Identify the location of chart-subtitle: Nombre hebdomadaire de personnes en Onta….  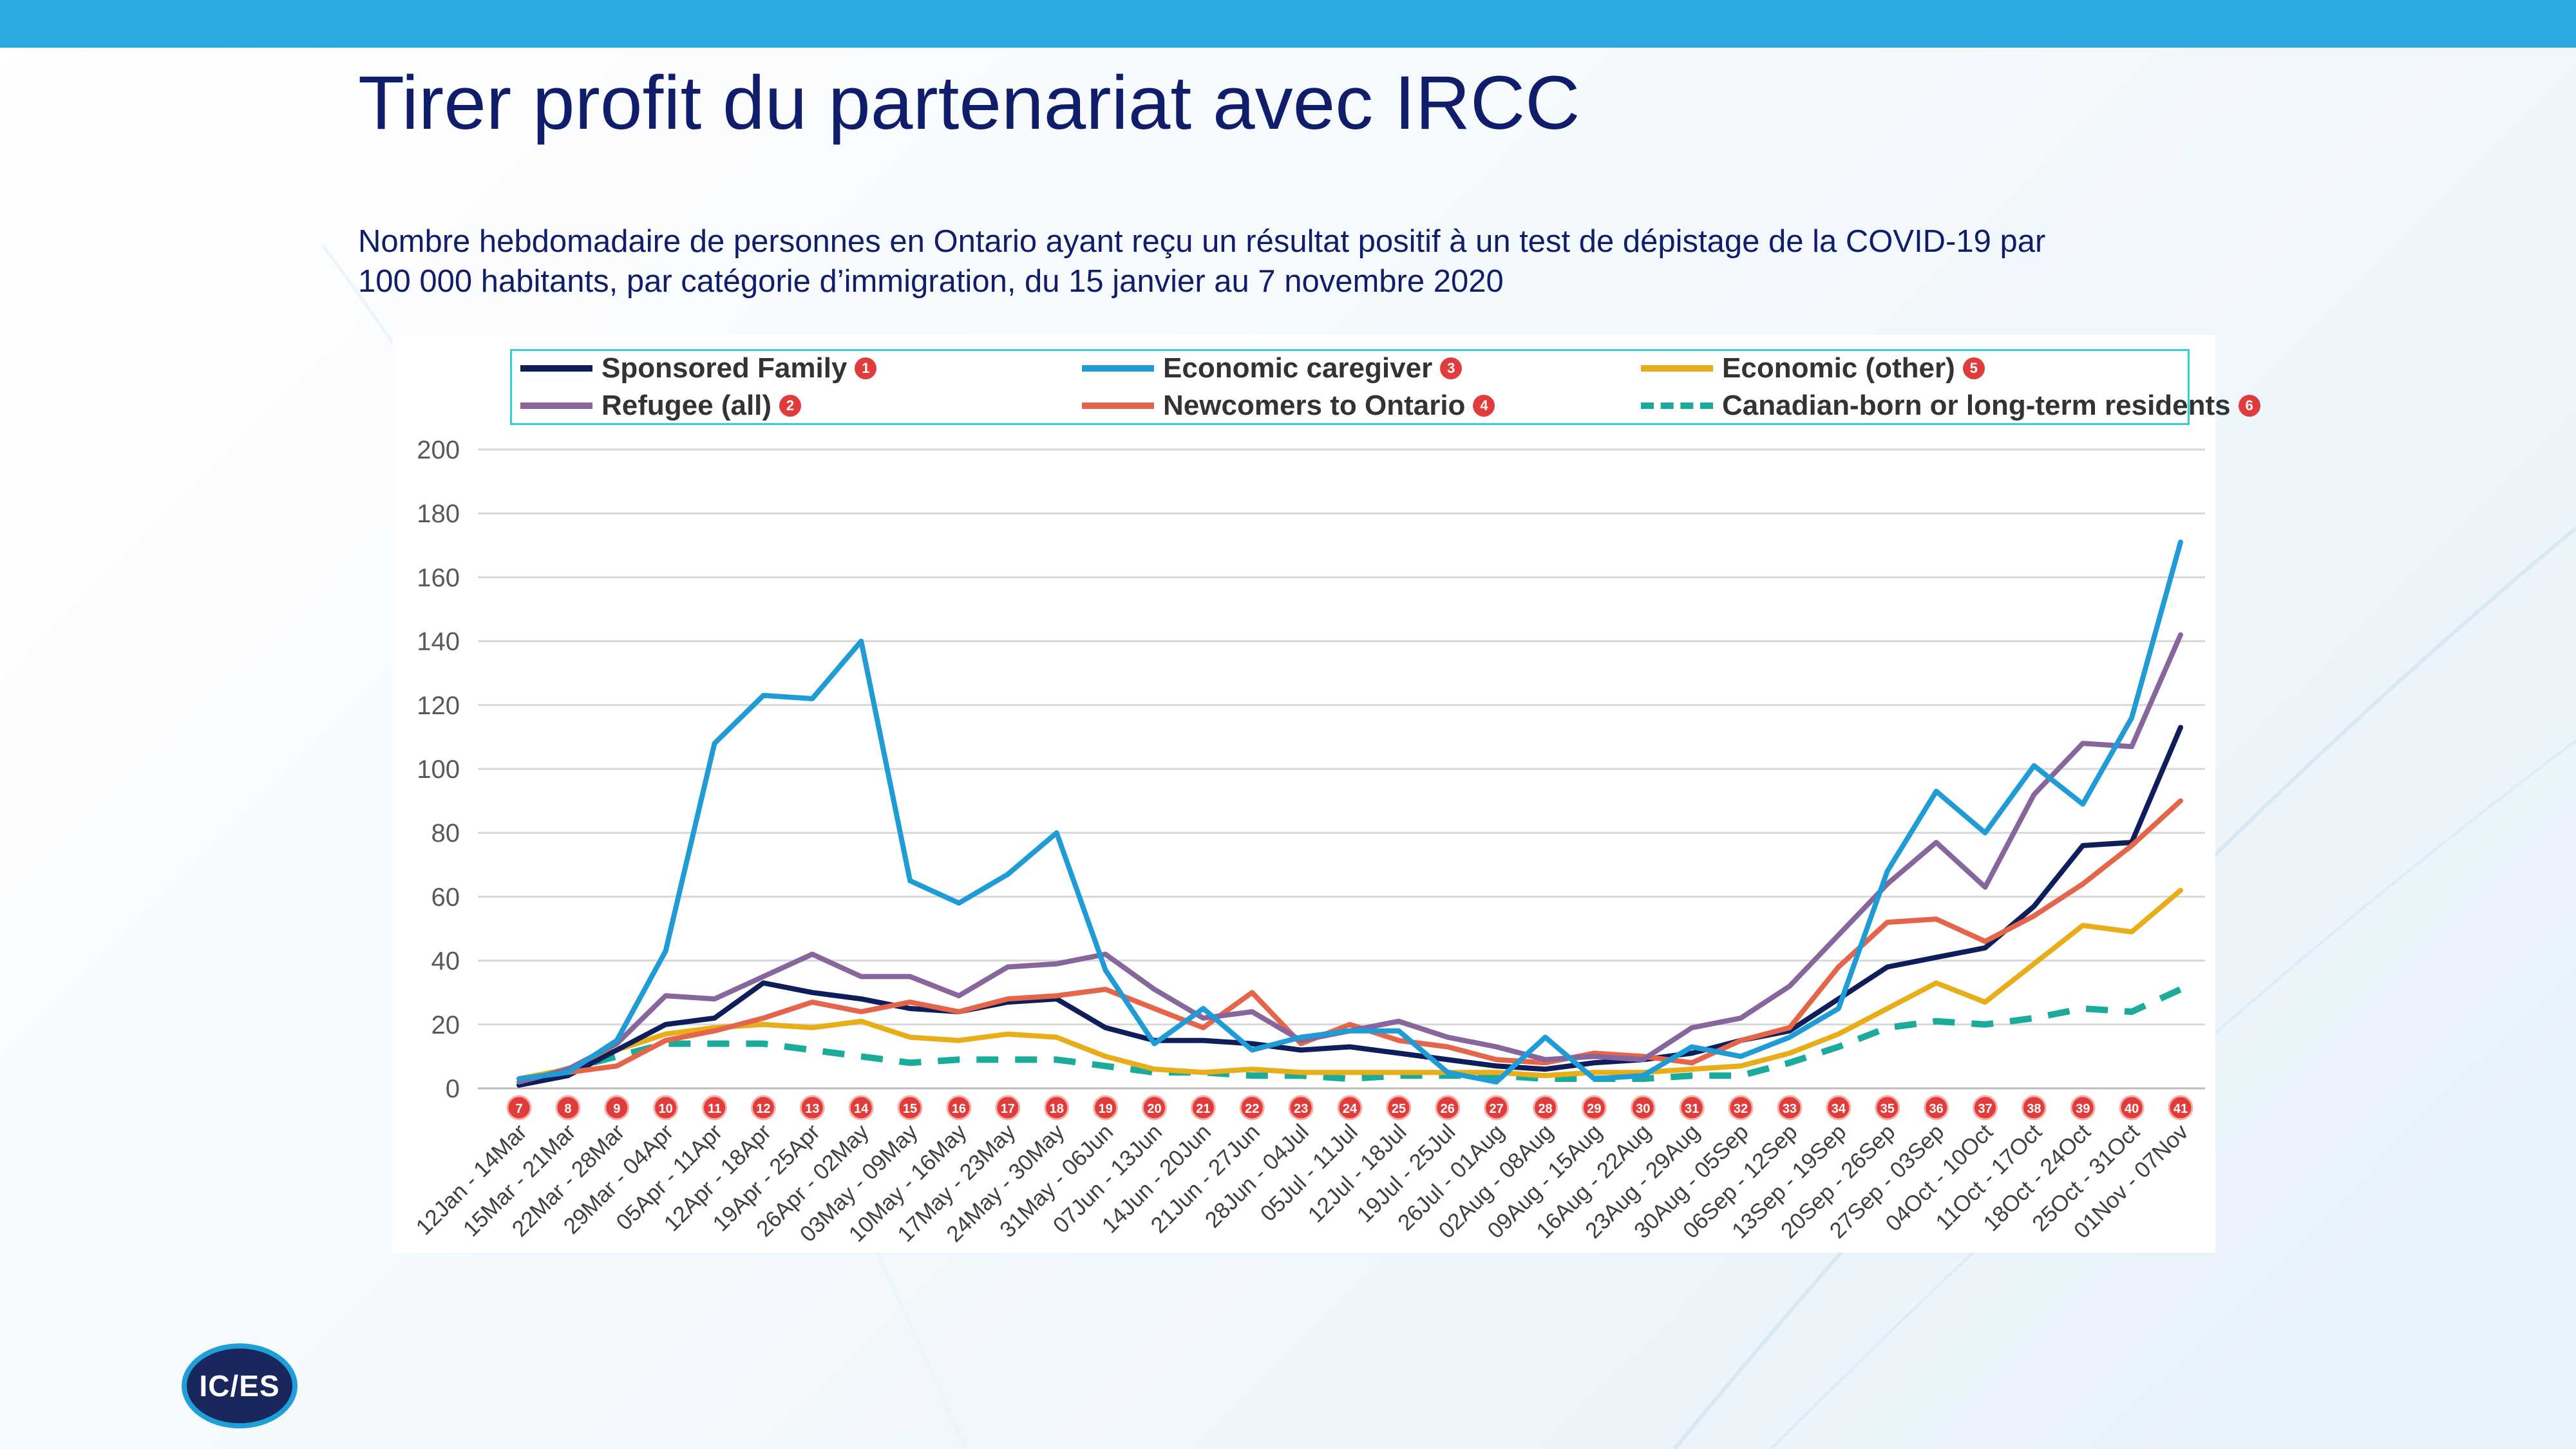
(1259, 261).